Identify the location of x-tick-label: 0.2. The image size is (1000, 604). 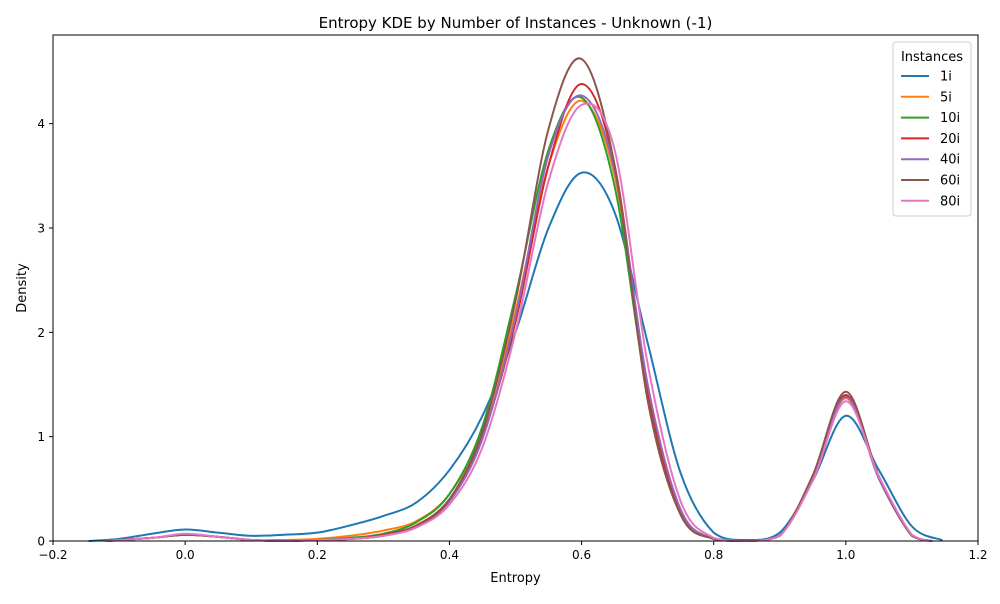
(317, 555).